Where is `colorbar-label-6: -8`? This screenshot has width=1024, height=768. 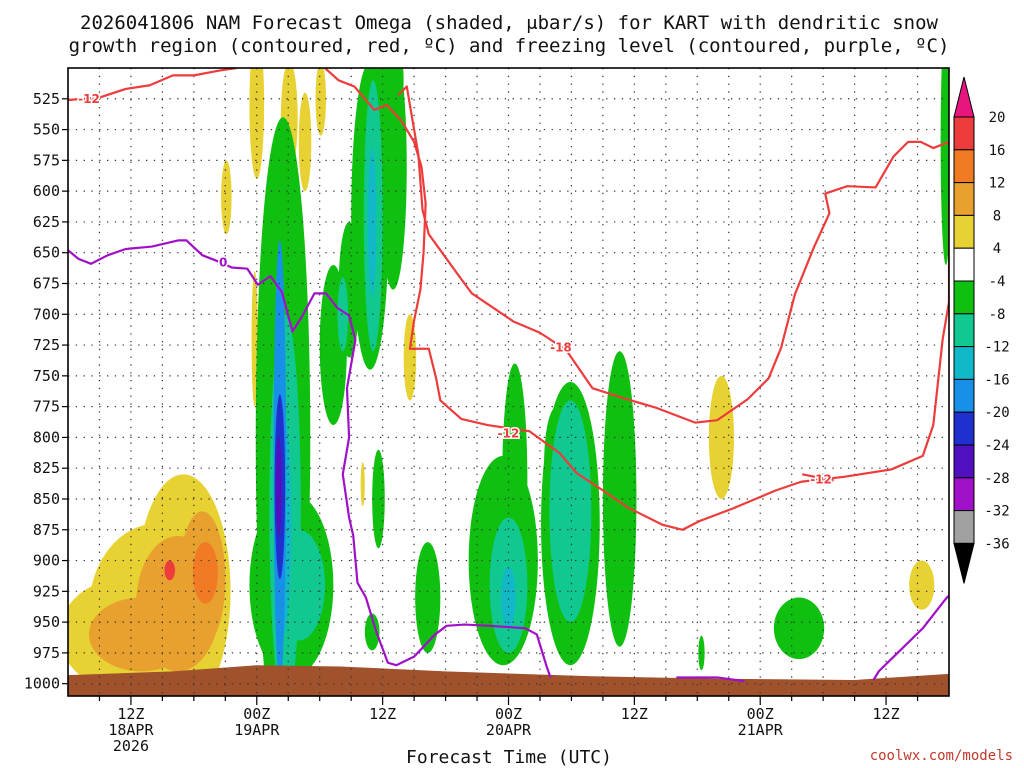 colorbar-label-6: -8 is located at coordinates (997, 315).